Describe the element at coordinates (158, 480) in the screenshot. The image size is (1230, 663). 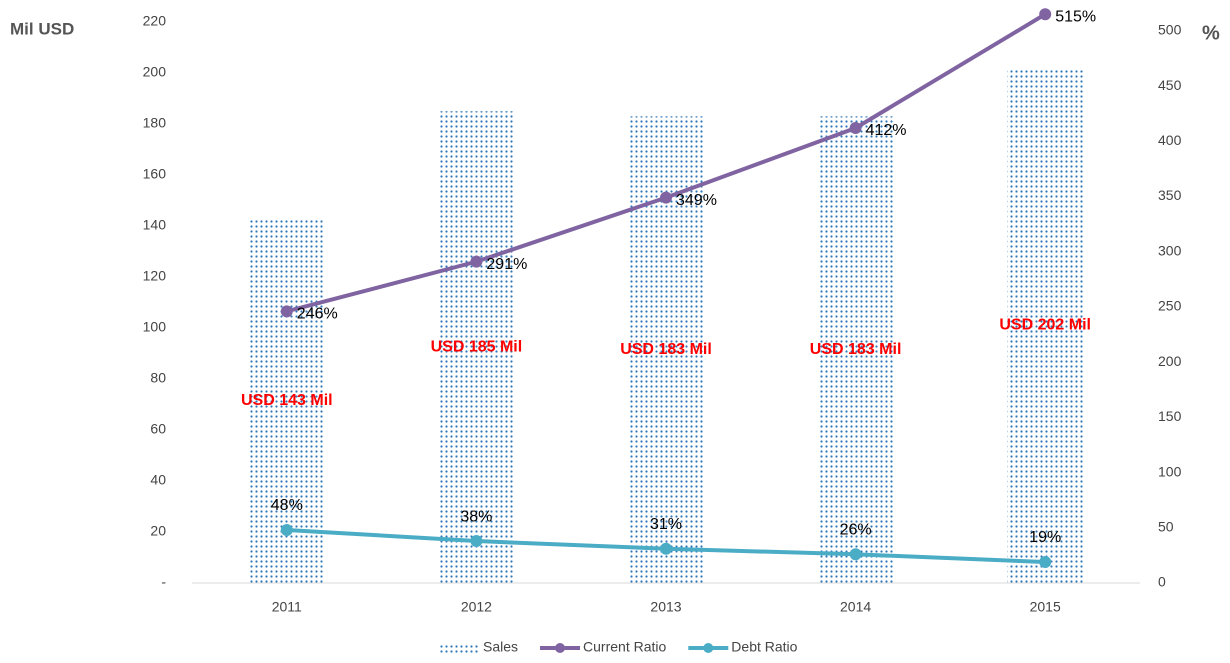
I see `y-tick-label: 40` at that location.